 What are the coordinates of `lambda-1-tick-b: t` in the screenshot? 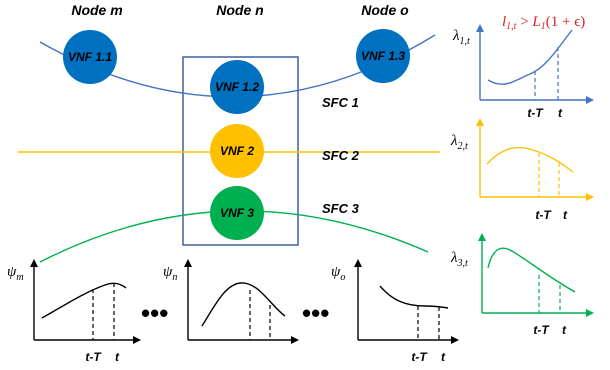 It's located at (560, 113).